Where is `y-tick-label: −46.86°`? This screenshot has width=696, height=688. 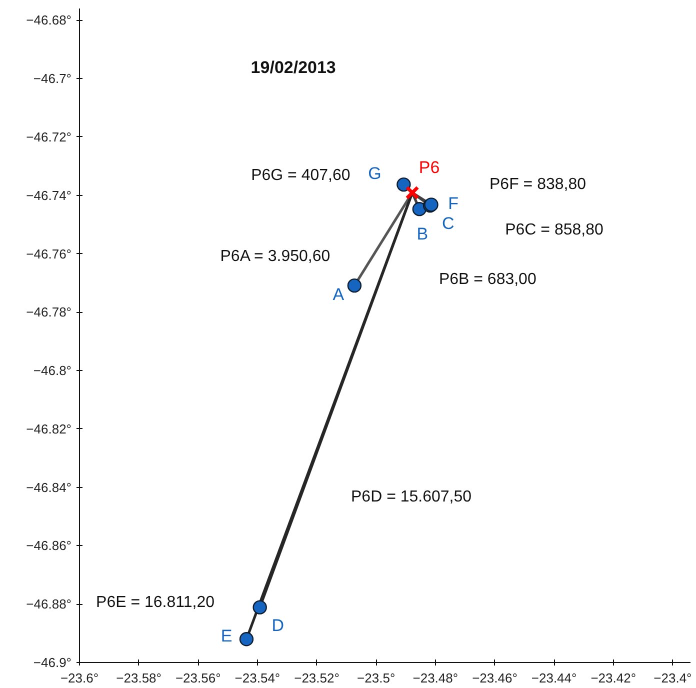 y-tick-label: −46.86° is located at coordinates (49, 546).